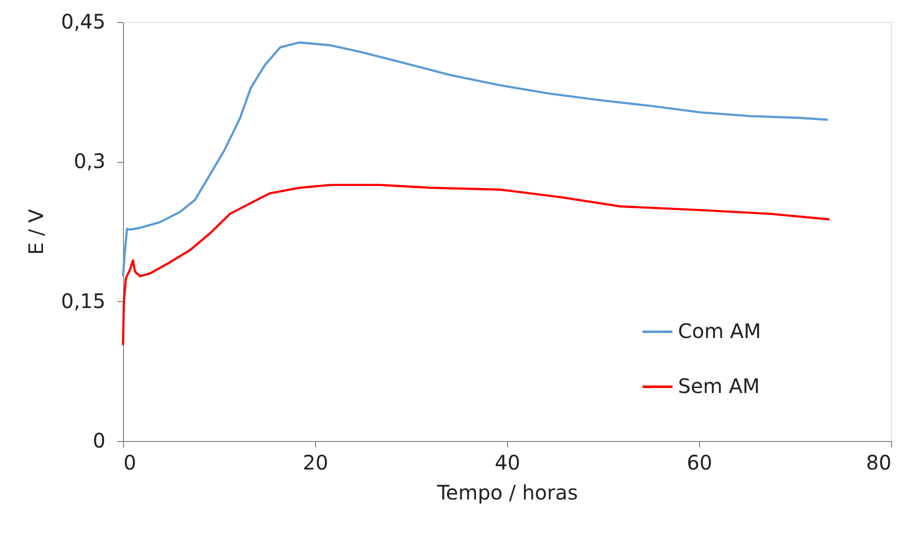 The width and height of the screenshot is (909, 534). What do you see at coordinates (699, 462) in the screenshot?
I see `x-tick-label: 60` at bounding box center [699, 462].